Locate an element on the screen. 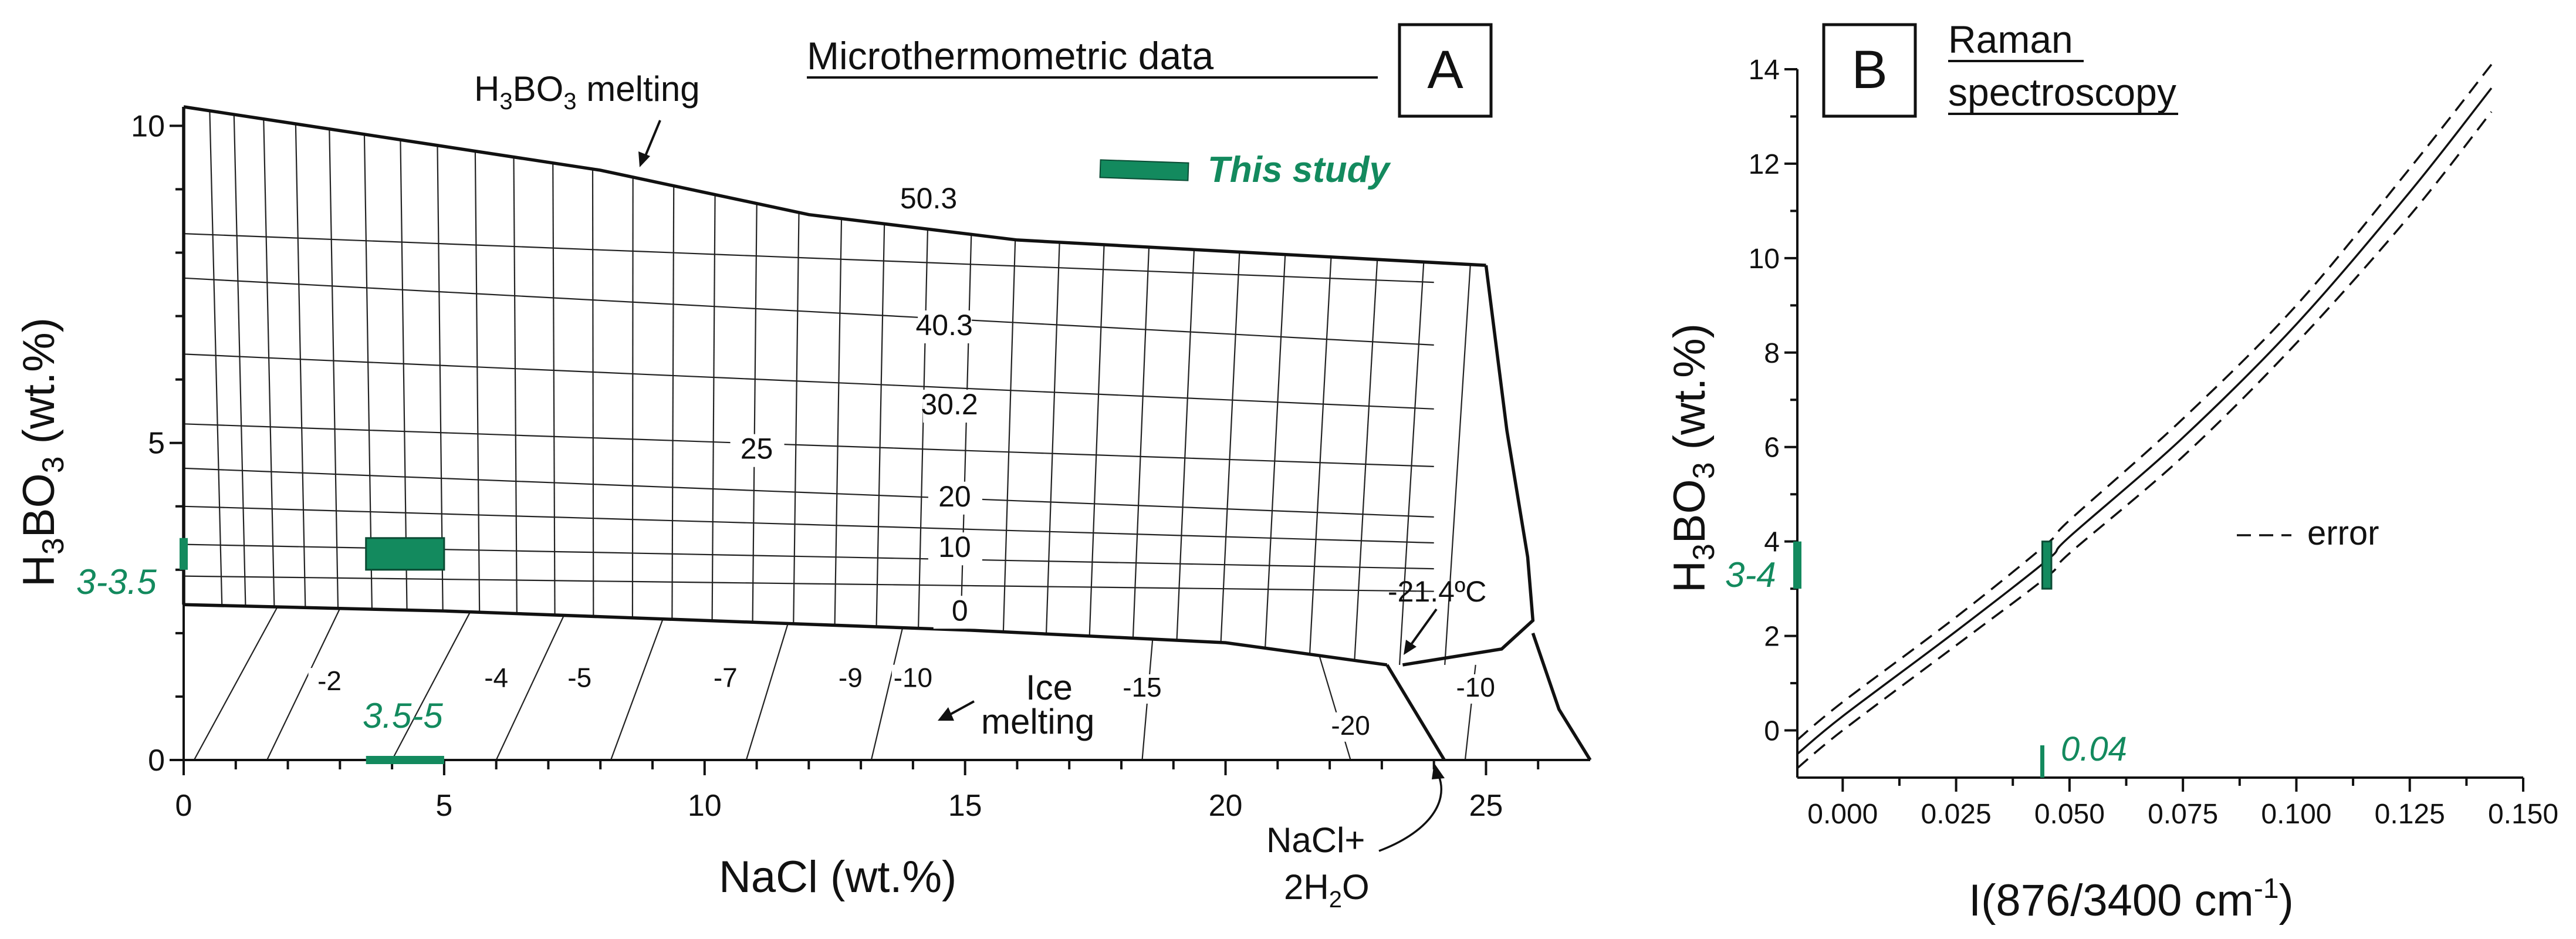 The height and width of the screenshot is (939, 2576). a-ice-melting-label: -2 is located at coordinates (329, 681).